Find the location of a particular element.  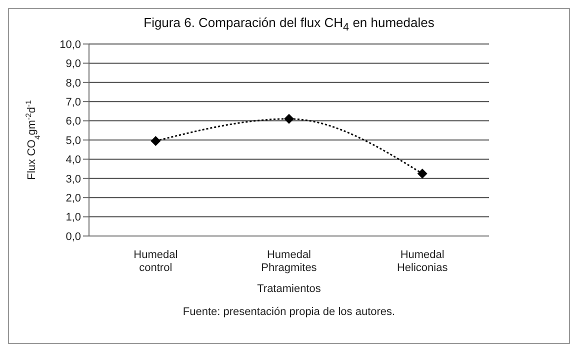

x-tick-label: Humedal Phragmites is located at coordinates (289, 261).